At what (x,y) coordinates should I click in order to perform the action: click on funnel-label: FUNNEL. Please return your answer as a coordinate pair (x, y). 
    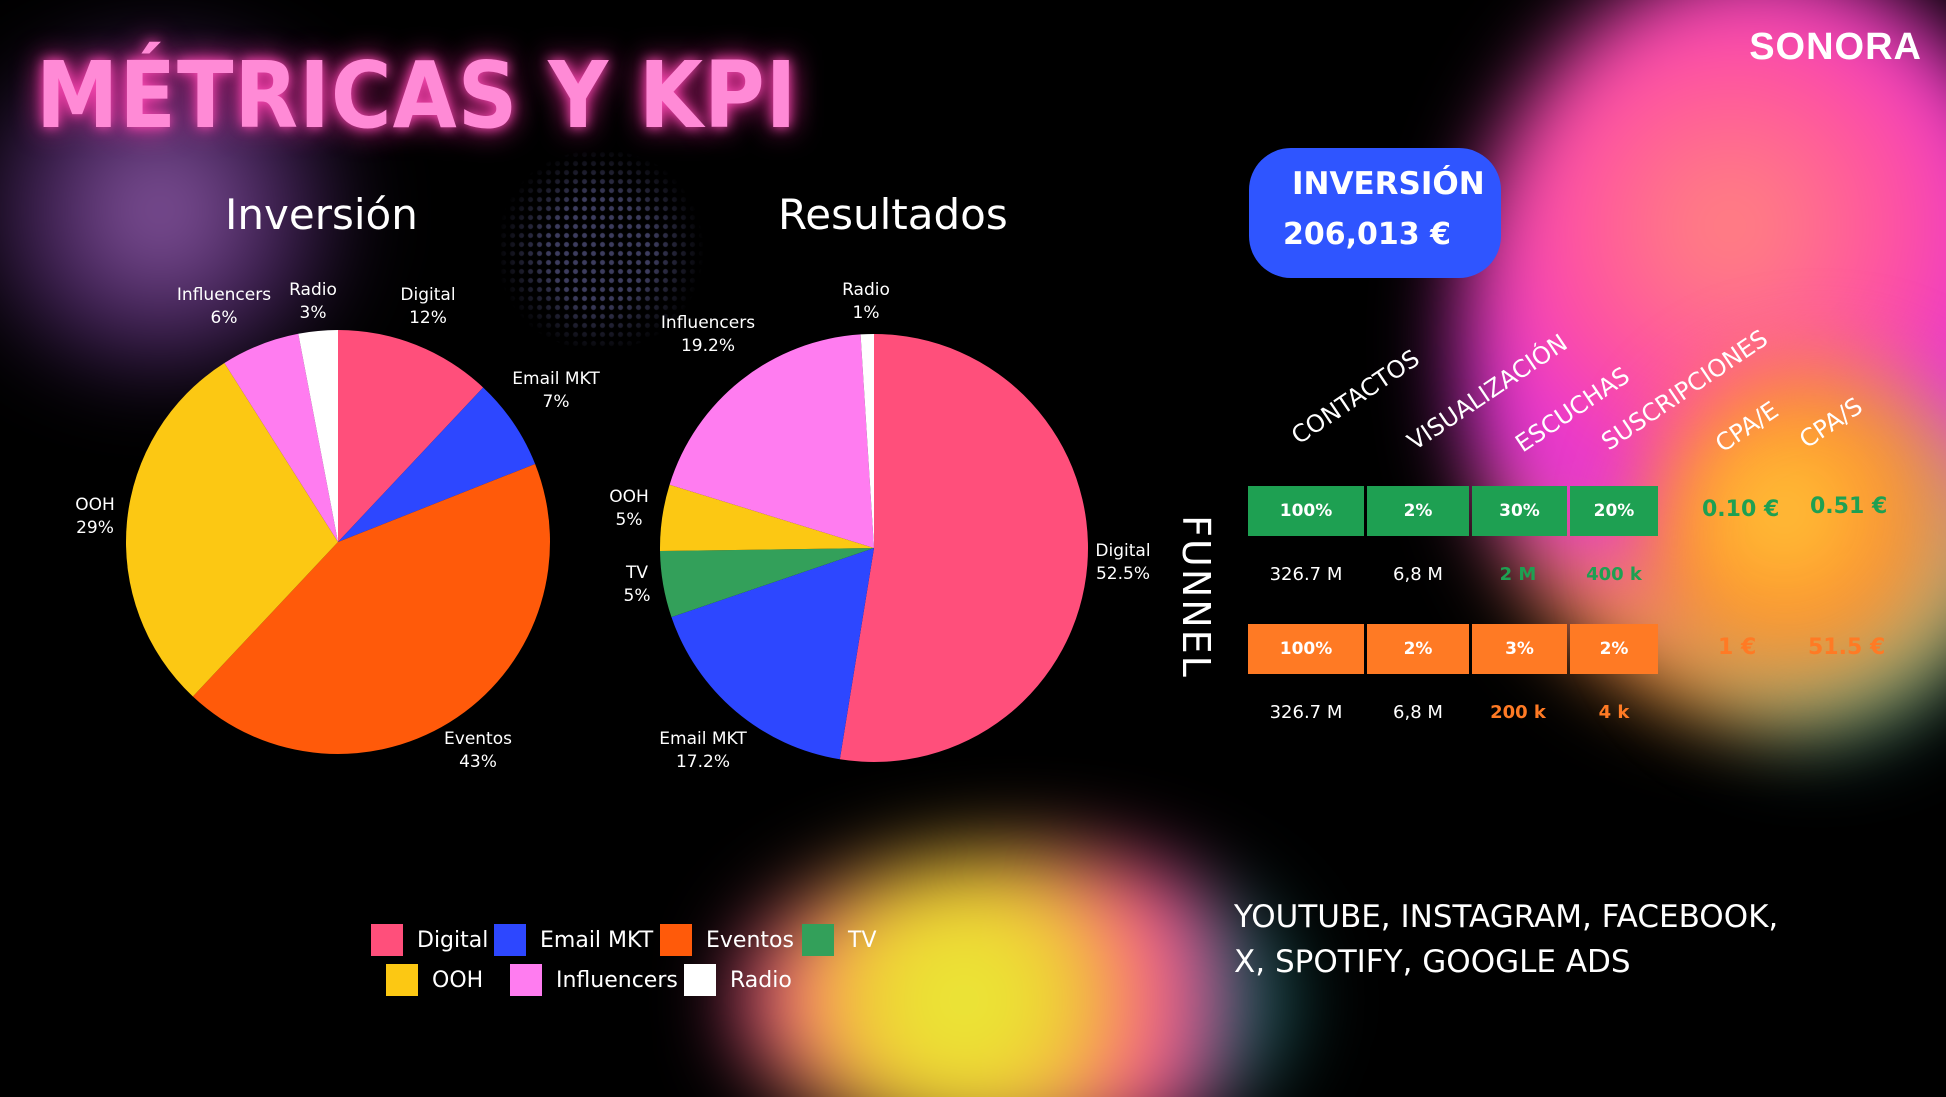
    Looking at the image, I should click on (1196, 597).